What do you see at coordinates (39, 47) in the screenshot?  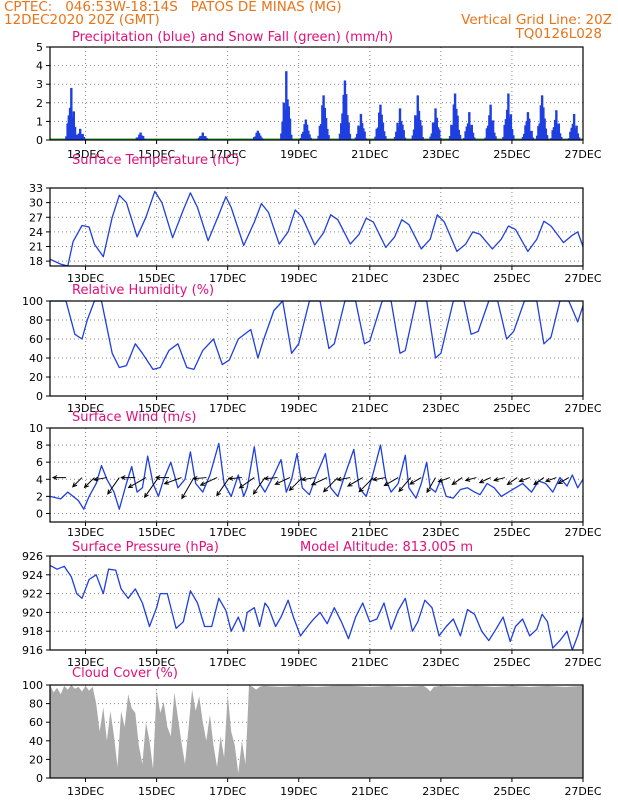 I see `y-tick-label: 5` at bounding box center [39, 47].